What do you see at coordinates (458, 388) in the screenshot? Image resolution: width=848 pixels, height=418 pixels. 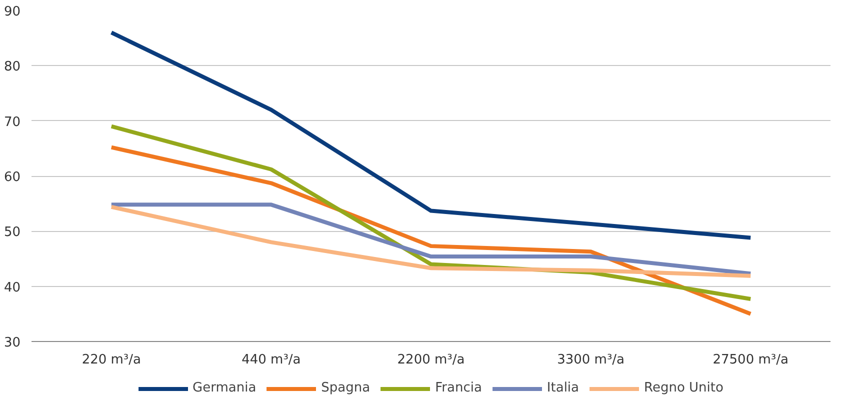 I see `legend-label: Francia` at bounding box center [458, 388].